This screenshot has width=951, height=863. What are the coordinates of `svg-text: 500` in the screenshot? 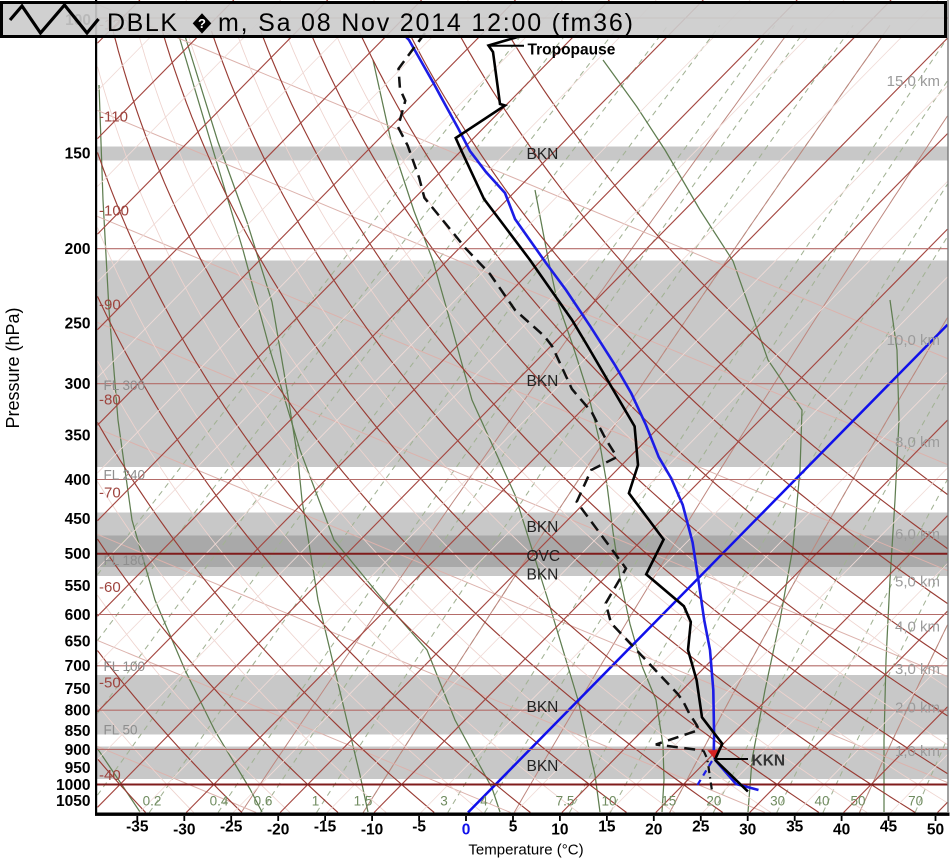 It's located at (78, 554).